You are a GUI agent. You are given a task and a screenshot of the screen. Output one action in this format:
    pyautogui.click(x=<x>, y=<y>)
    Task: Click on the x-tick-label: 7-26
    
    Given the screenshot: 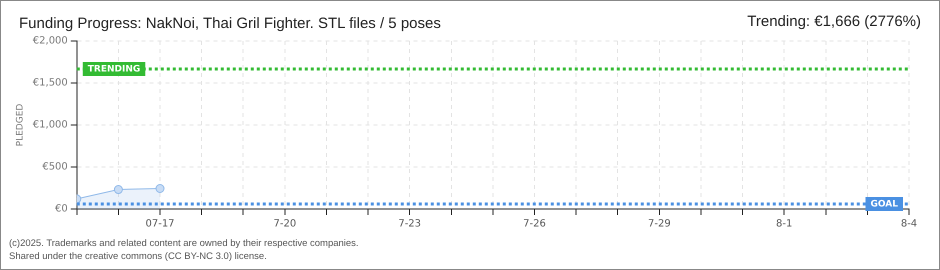 What is the action you would take?
    pyautogui.click(x=534, y=224)
    